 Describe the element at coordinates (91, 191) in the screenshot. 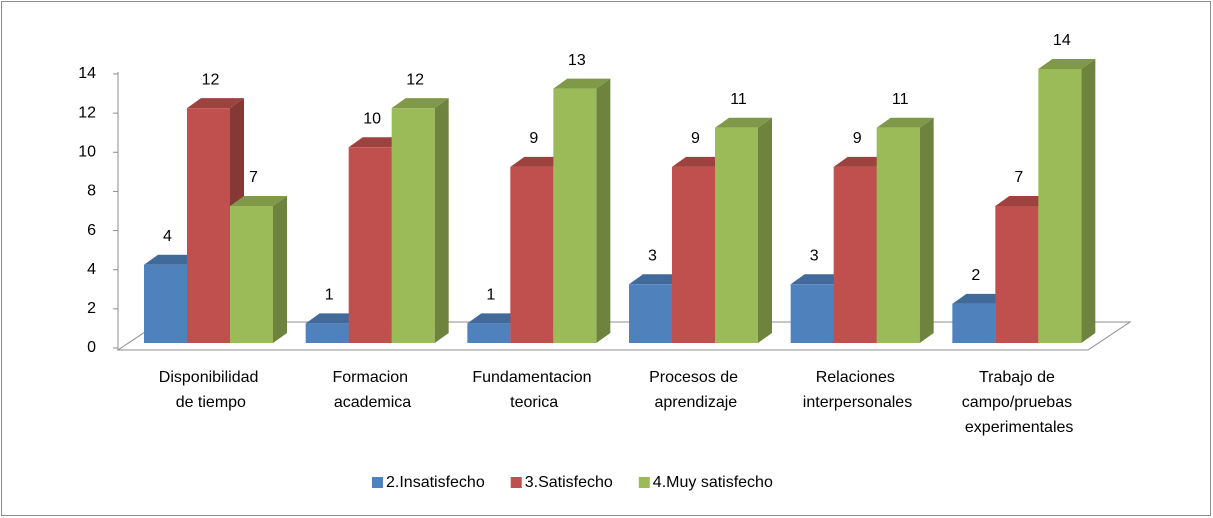

I see `y-tick-label: 8` at that location.